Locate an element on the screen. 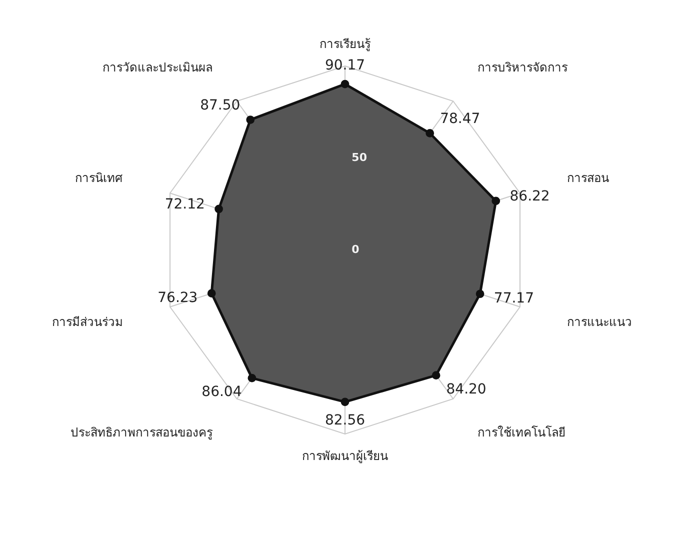 This screenshot has height=540, width=699. spoke-label: การเรียนรู้ is located at coordinates (346, 44).